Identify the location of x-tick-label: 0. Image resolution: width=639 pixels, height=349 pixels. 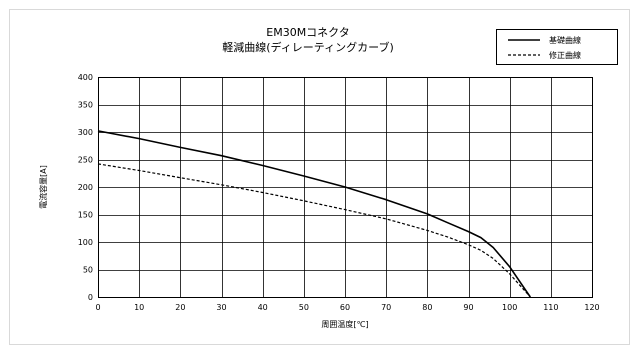
(97, 307).